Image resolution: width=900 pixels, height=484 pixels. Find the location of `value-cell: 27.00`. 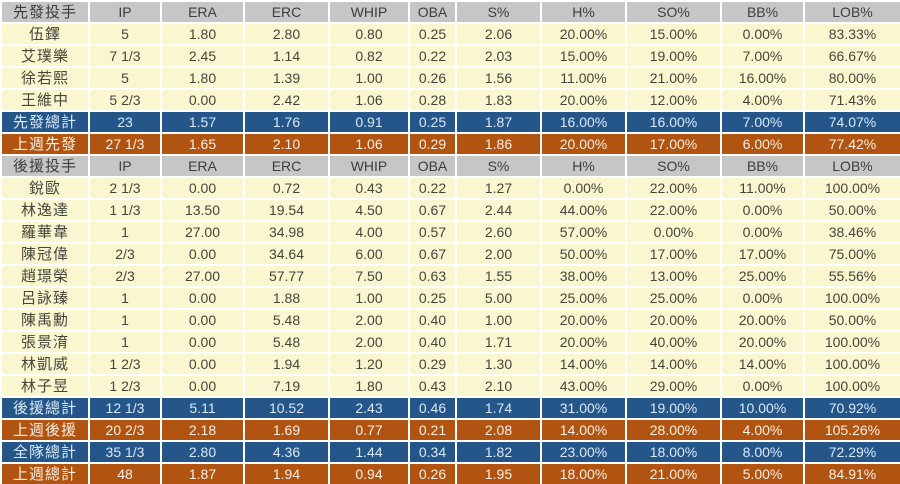

value-cell: 27.00 is located at coordinates (202, 232).